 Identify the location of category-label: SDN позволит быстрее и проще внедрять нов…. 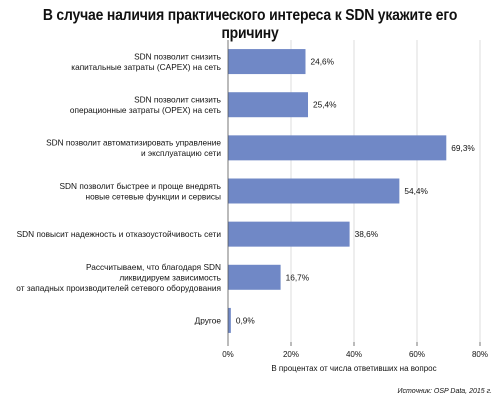
(141, 191).